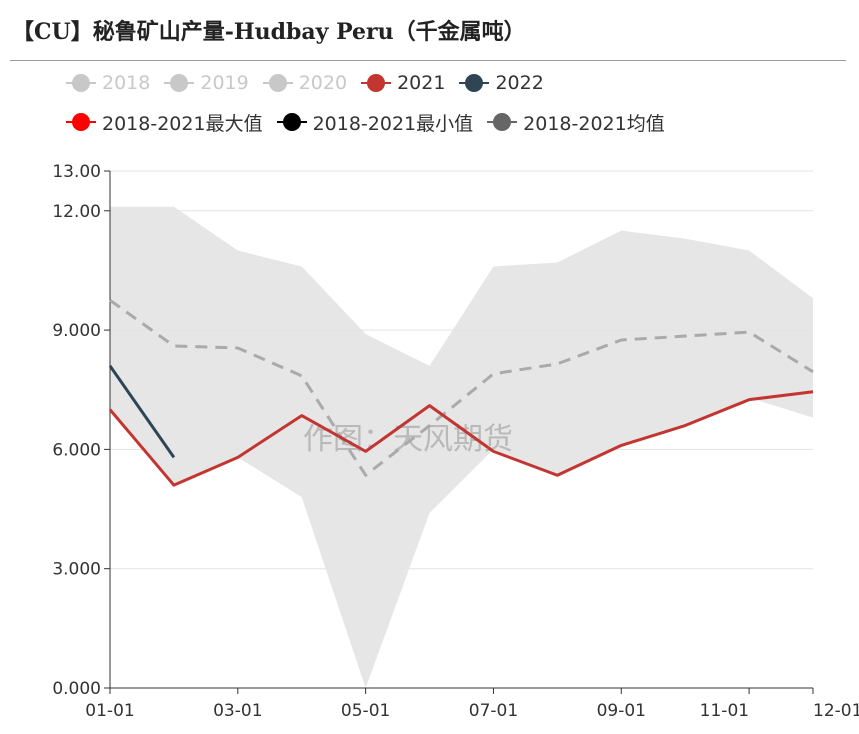  I want to click on x-tick-label: 03-01, so click(237, 711).